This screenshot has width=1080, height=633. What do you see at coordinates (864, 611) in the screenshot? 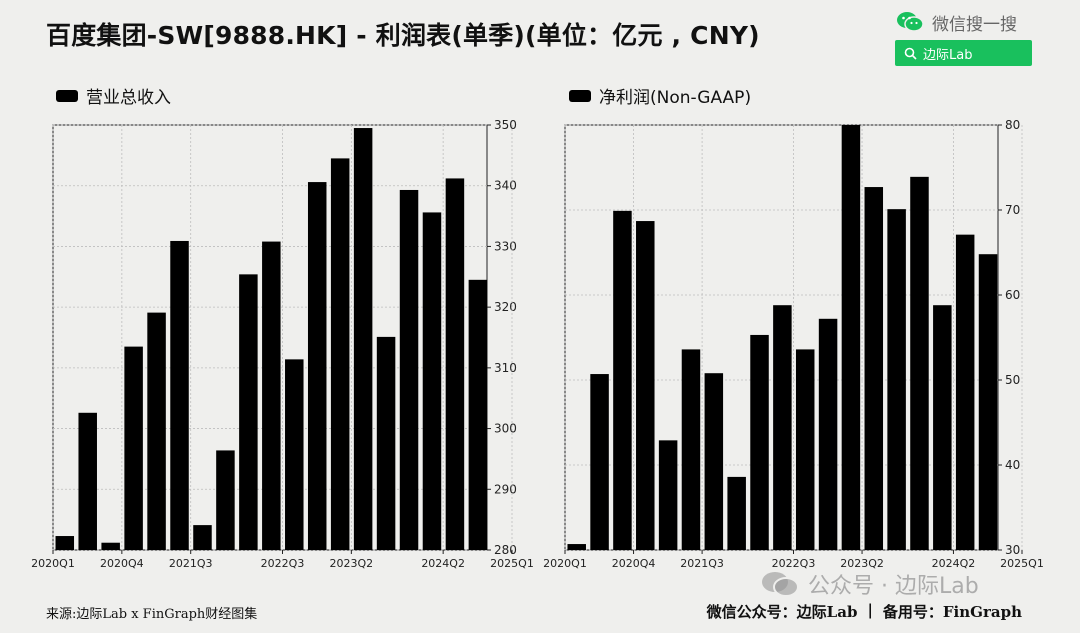
I see `footer-credits: 微信公众号：边际Lab | 备用号：FinGraph` at bounding box center [864, 611].